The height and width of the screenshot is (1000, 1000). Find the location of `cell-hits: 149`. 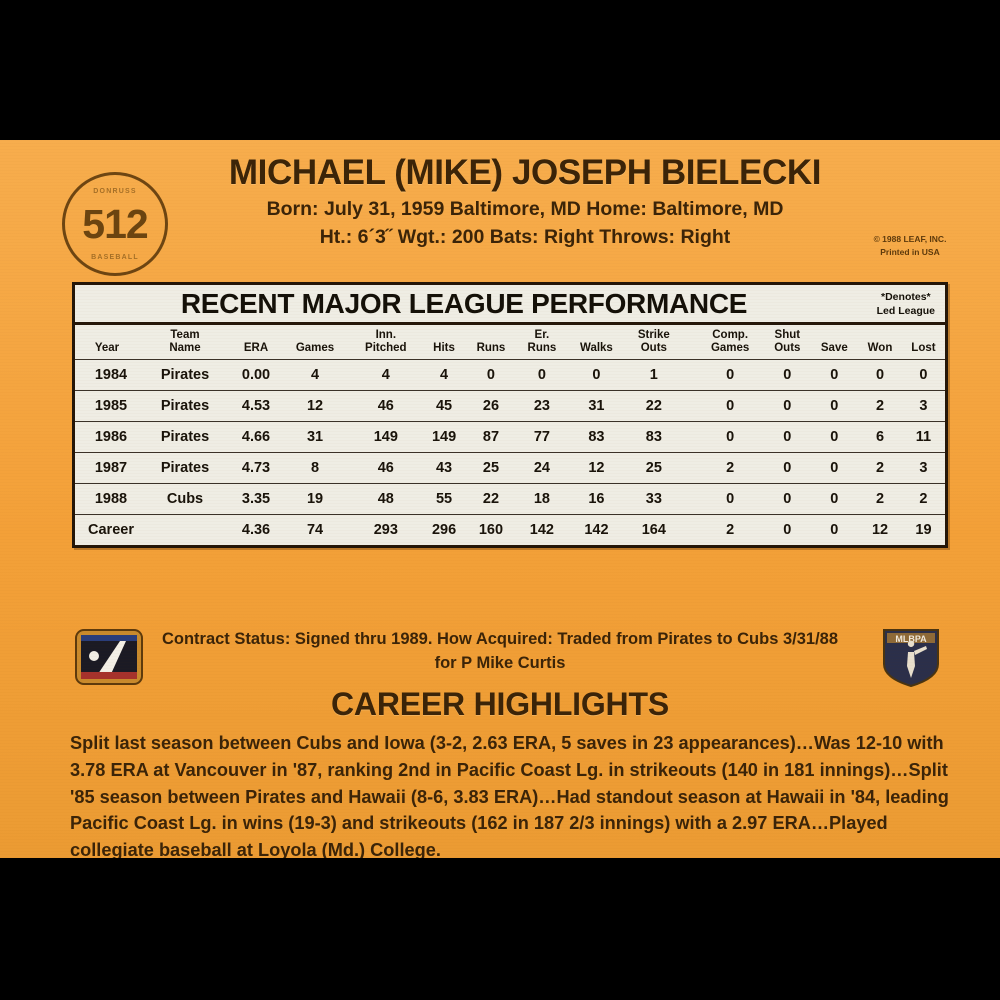

cell-hits: 149 is located at coordinates (444, 437).